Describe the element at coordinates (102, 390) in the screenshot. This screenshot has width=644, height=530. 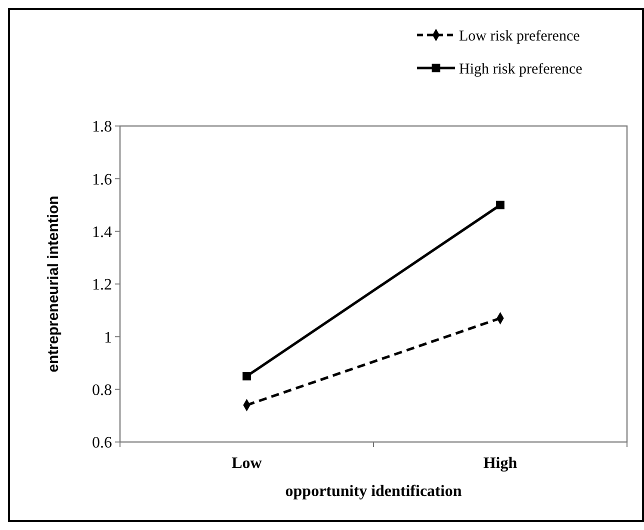
I see `y-tick-label: 0.8` at that location.